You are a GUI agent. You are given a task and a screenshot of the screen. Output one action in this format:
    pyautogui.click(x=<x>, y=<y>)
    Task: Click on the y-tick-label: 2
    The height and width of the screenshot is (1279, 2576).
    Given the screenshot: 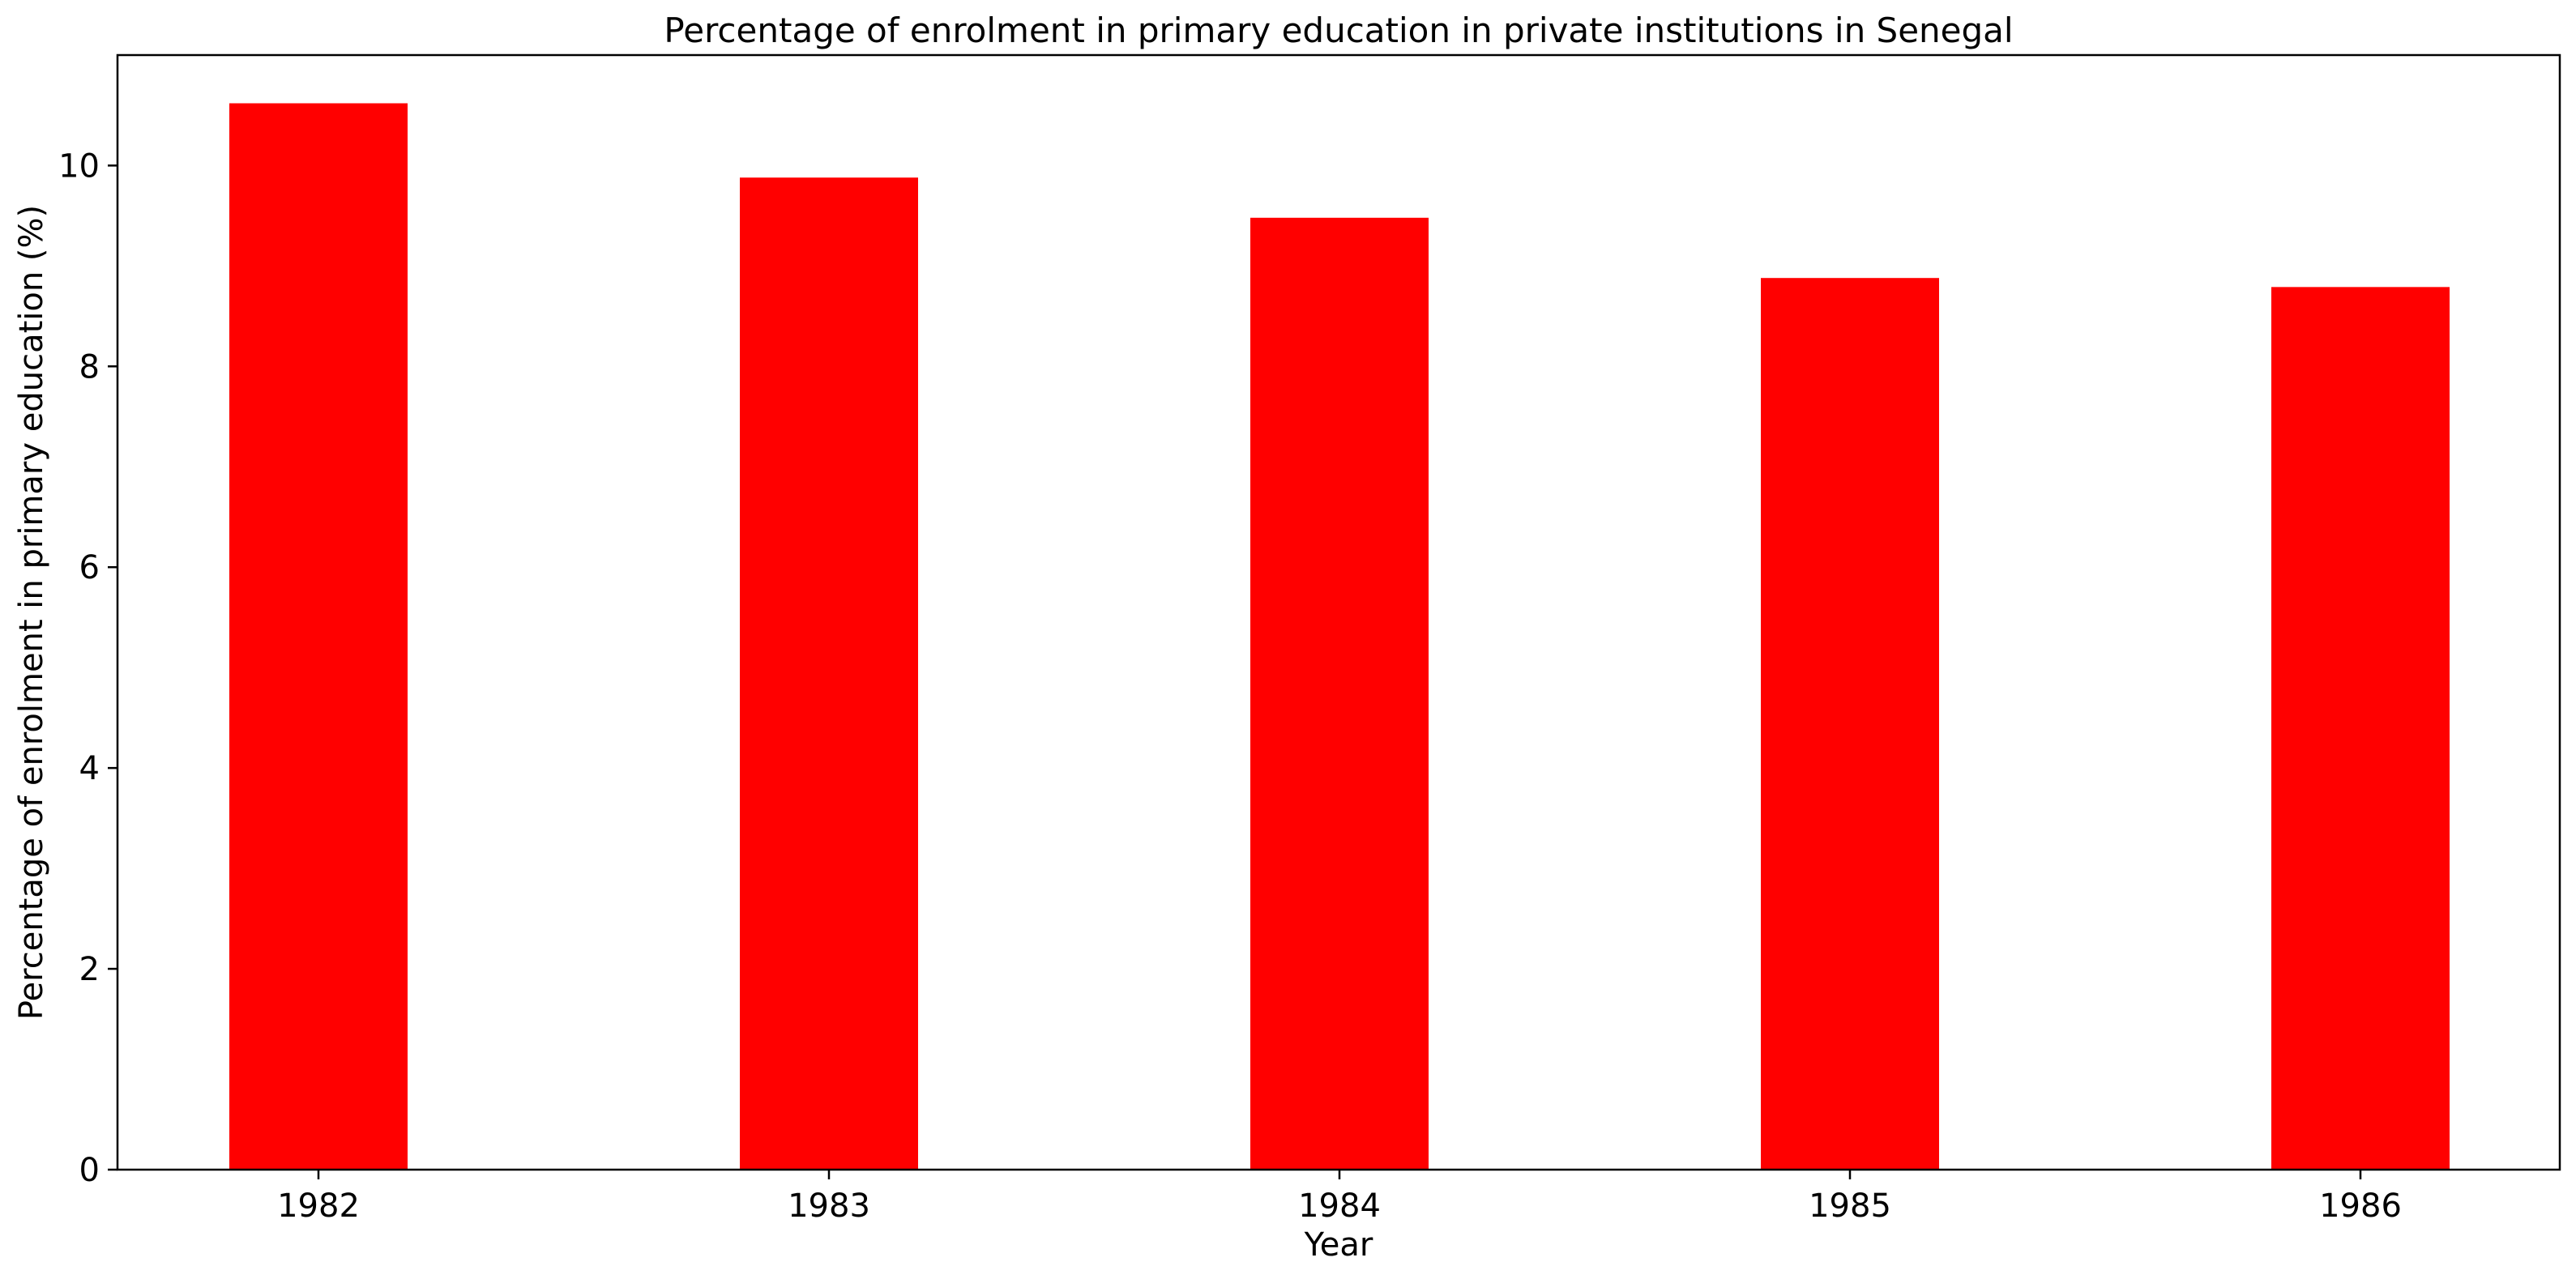 What is the action you would take?
    pyautogui.click(x=89, y=969)
    